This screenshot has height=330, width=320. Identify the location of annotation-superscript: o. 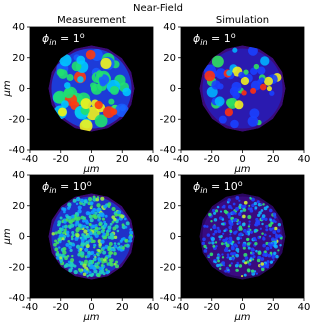
(82, 35).